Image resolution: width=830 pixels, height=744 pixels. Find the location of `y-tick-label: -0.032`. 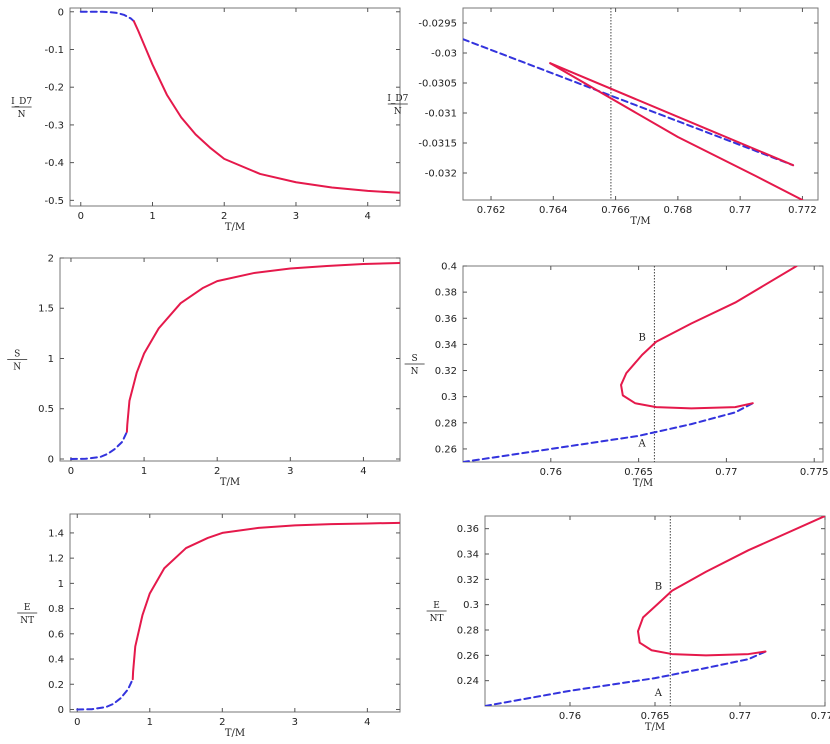

y-tick-label: -0.032 is located at coordinates (441, 174).